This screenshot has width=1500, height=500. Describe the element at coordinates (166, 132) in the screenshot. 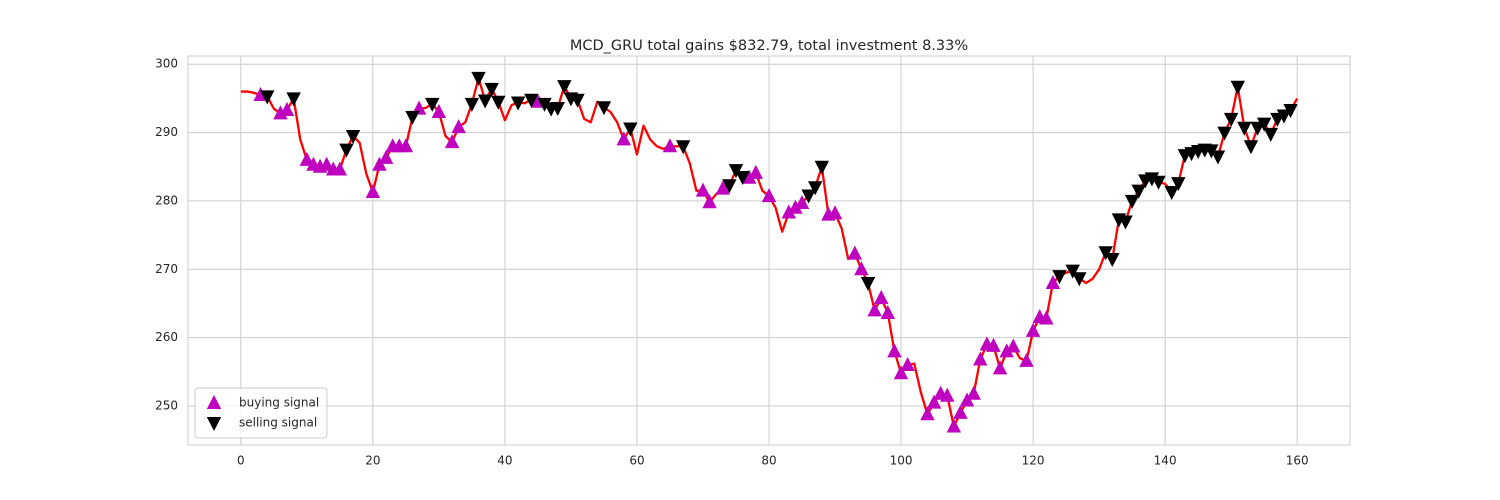

I see `y-tick-label: 290` at that location.